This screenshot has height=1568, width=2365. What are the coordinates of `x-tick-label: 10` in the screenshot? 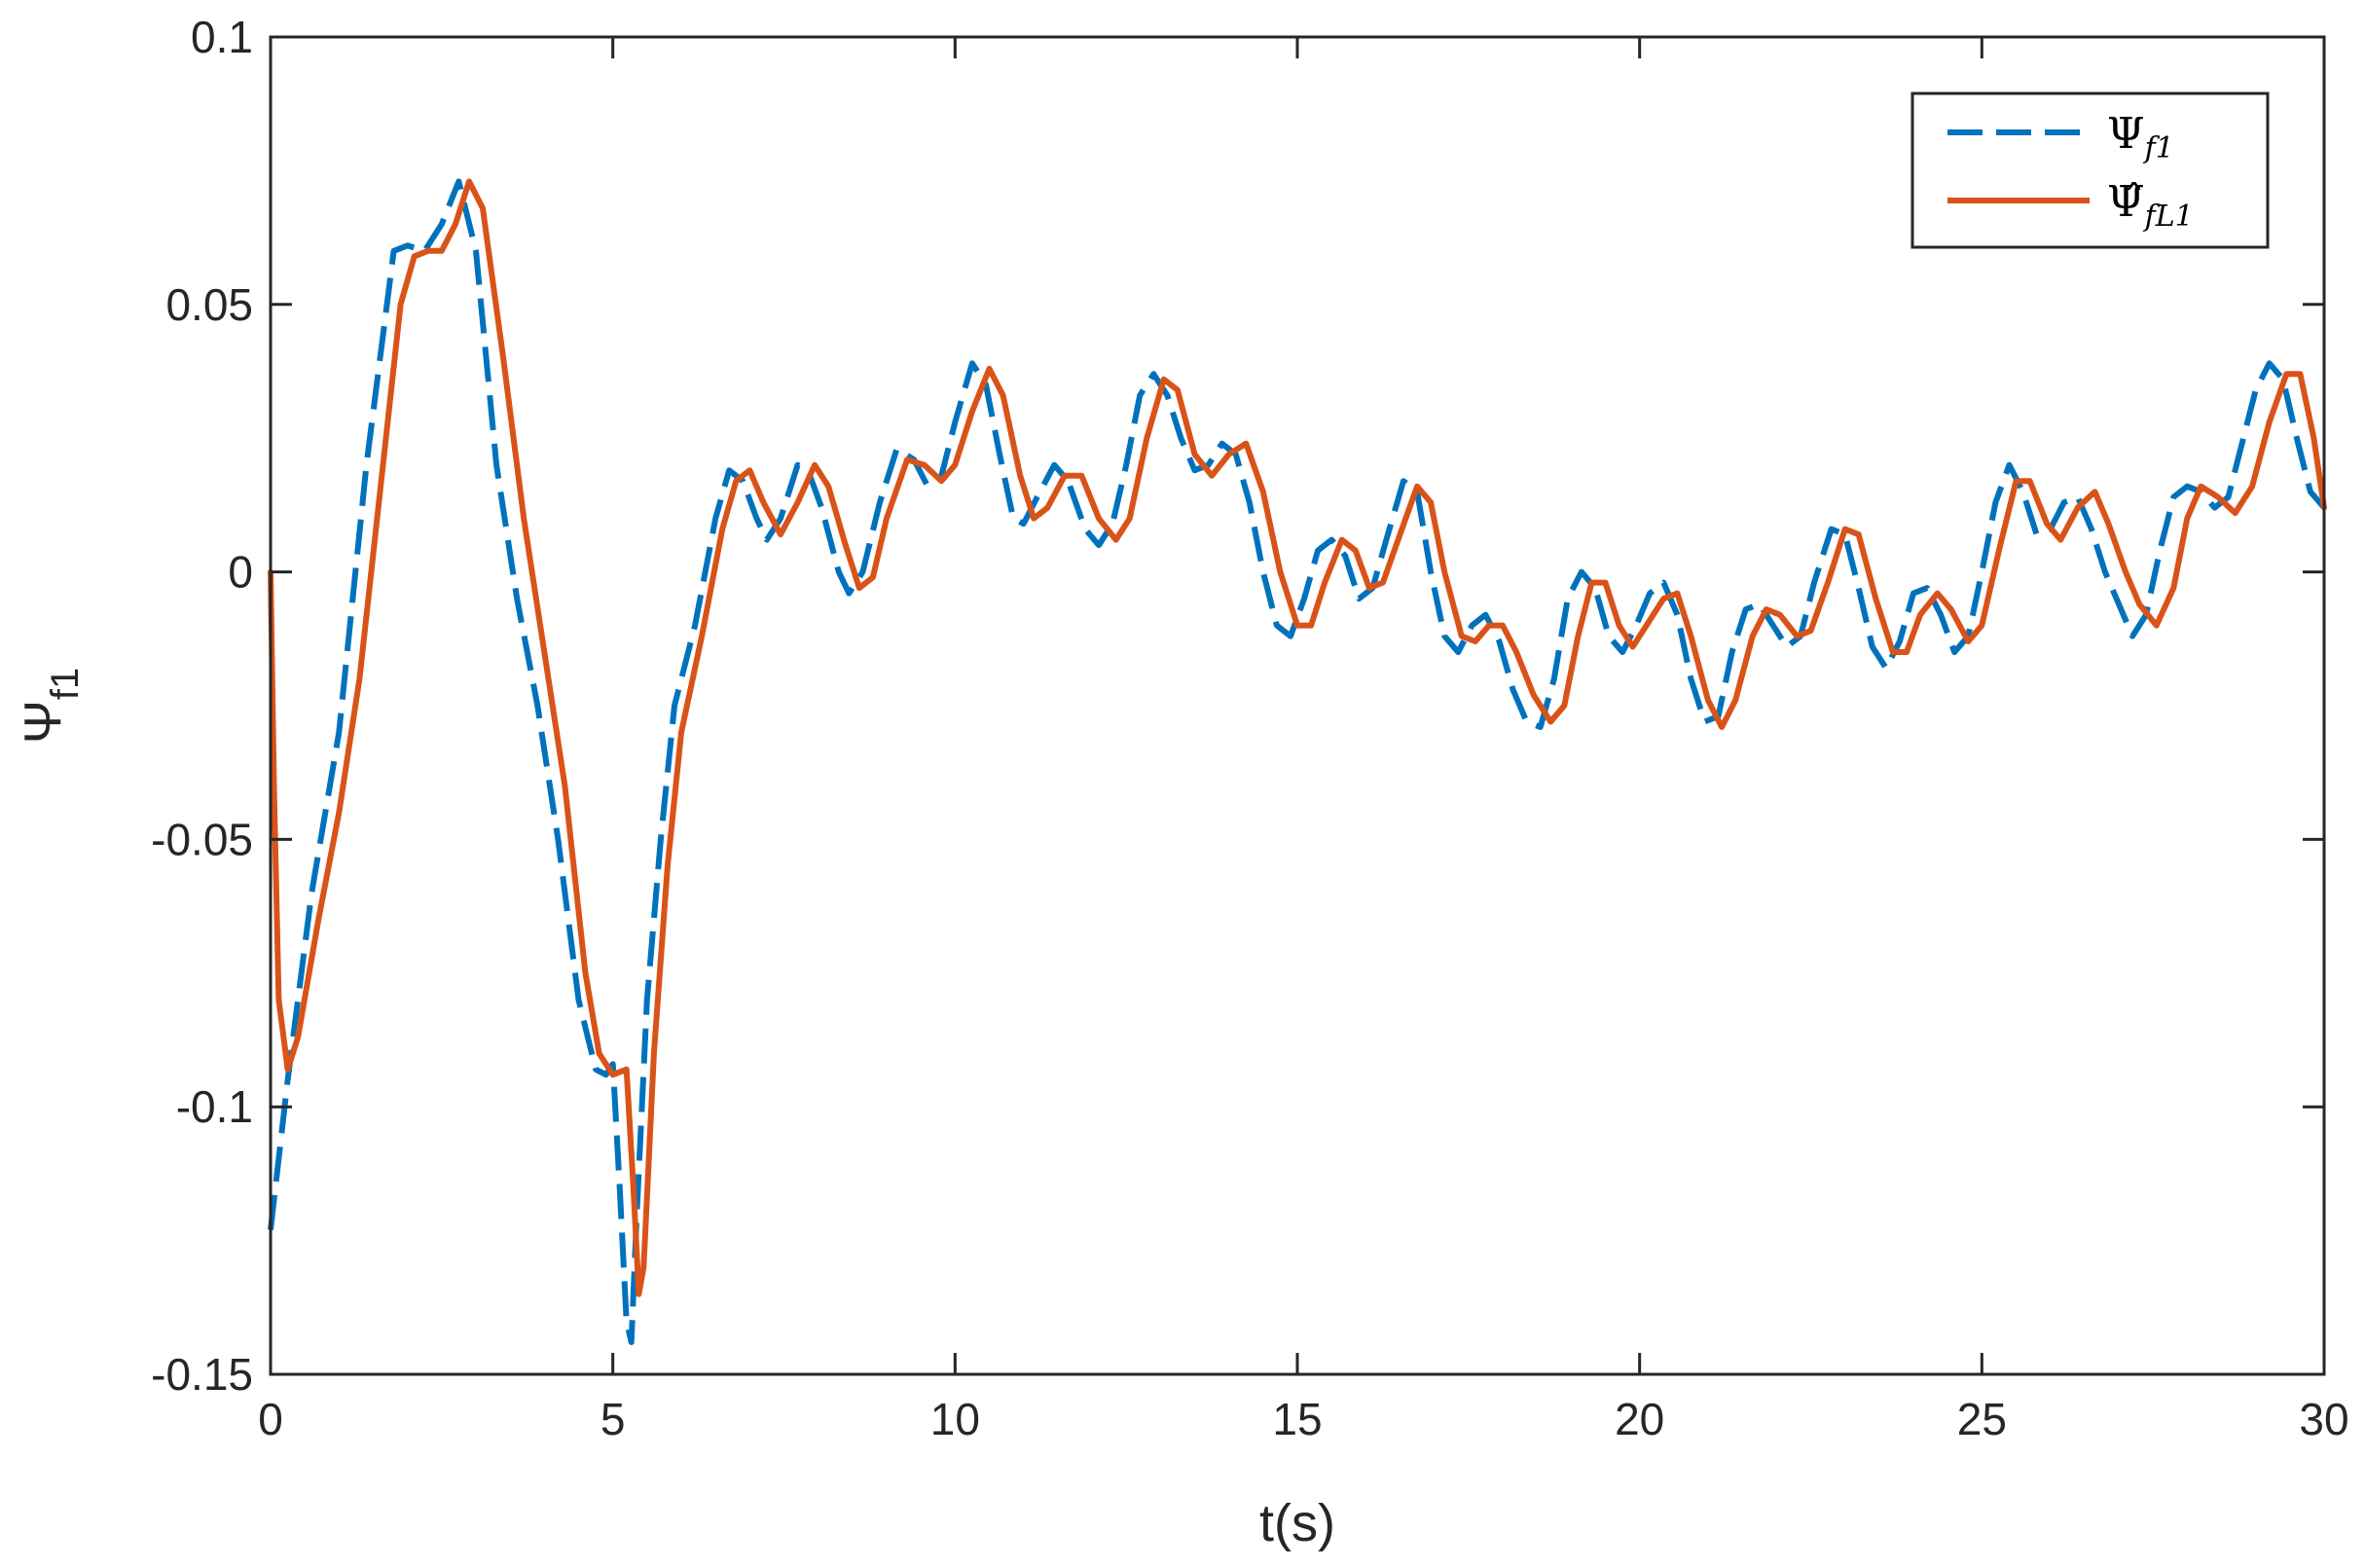 It's located at (955, 1419).